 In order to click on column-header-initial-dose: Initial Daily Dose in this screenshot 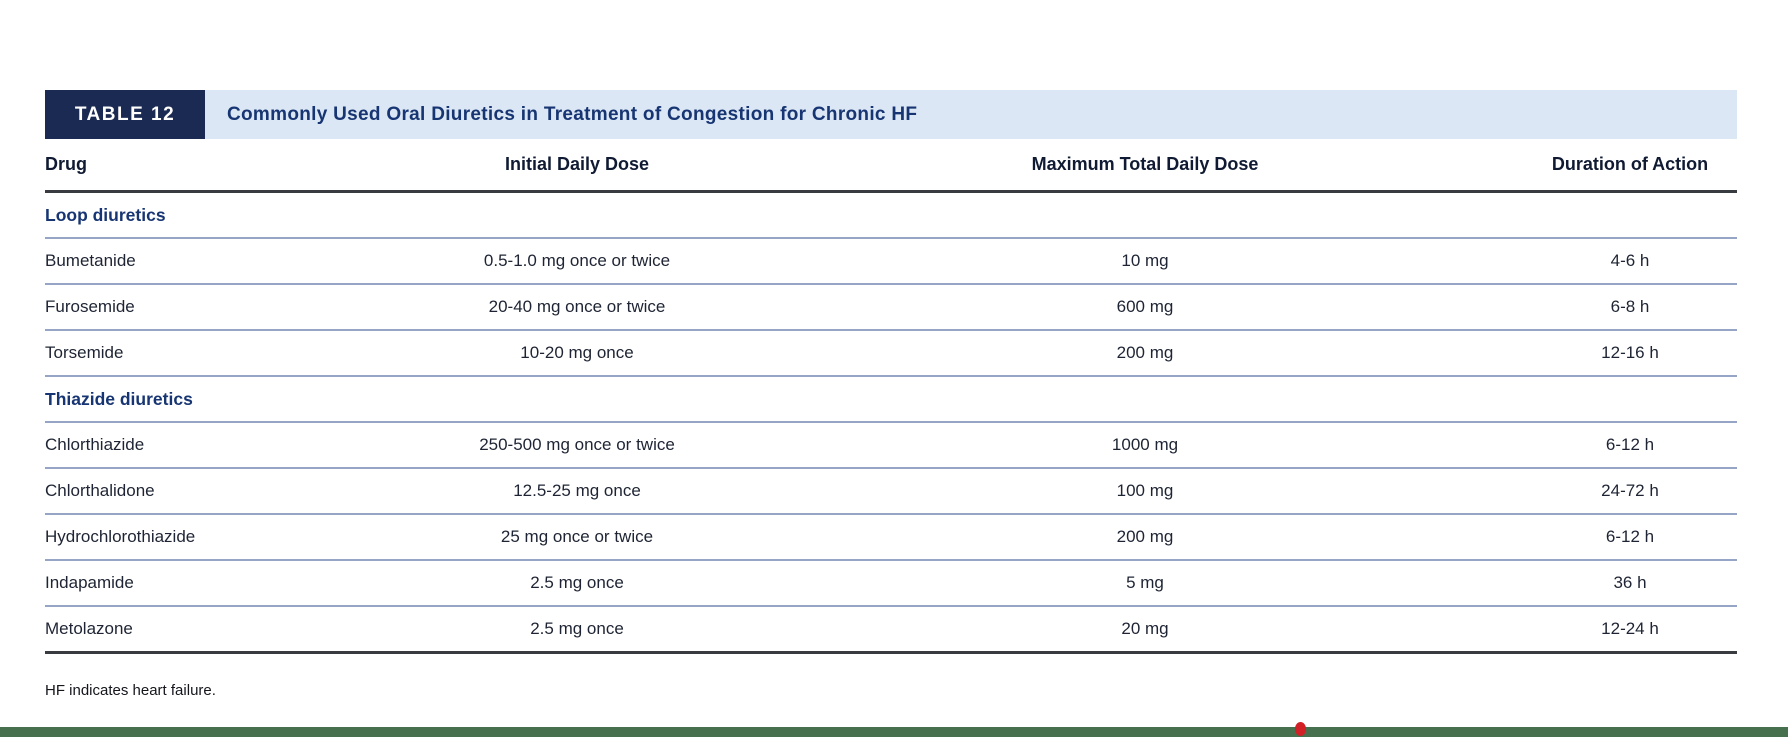, I will do `click(577, 166)`.